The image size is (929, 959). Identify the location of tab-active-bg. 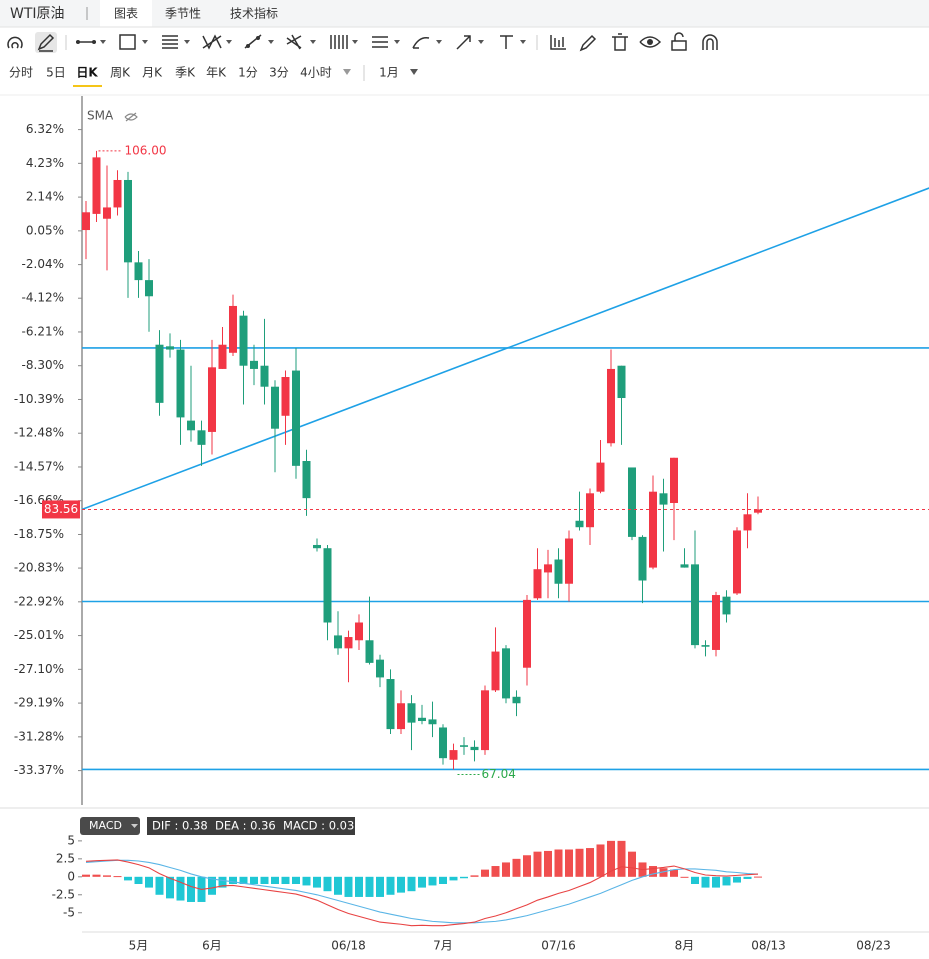
(126, 13).